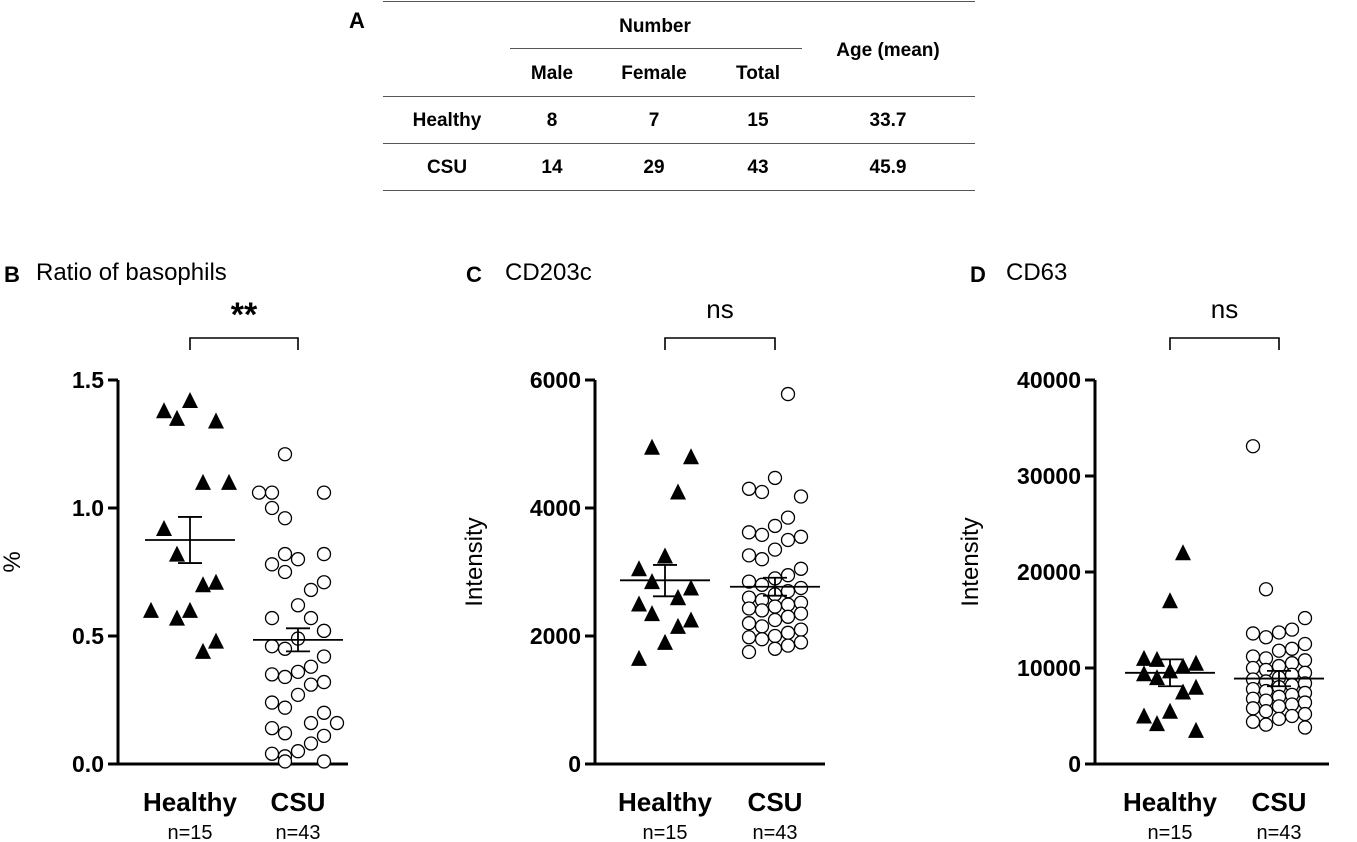 Image resolution: width=1357 pixels, height=842 pixels. What do you see at coordinates (654, 120) in the screenshot?
I see `row-healthy-female: 7` at bounding box center [654, 120].